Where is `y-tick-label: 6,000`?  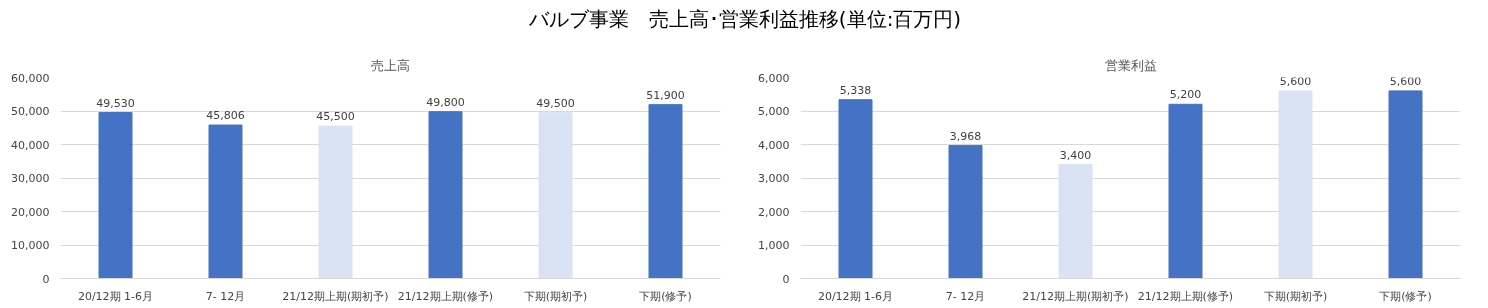
y-tick-label: 6,000 is located at coordinates (774, 78).